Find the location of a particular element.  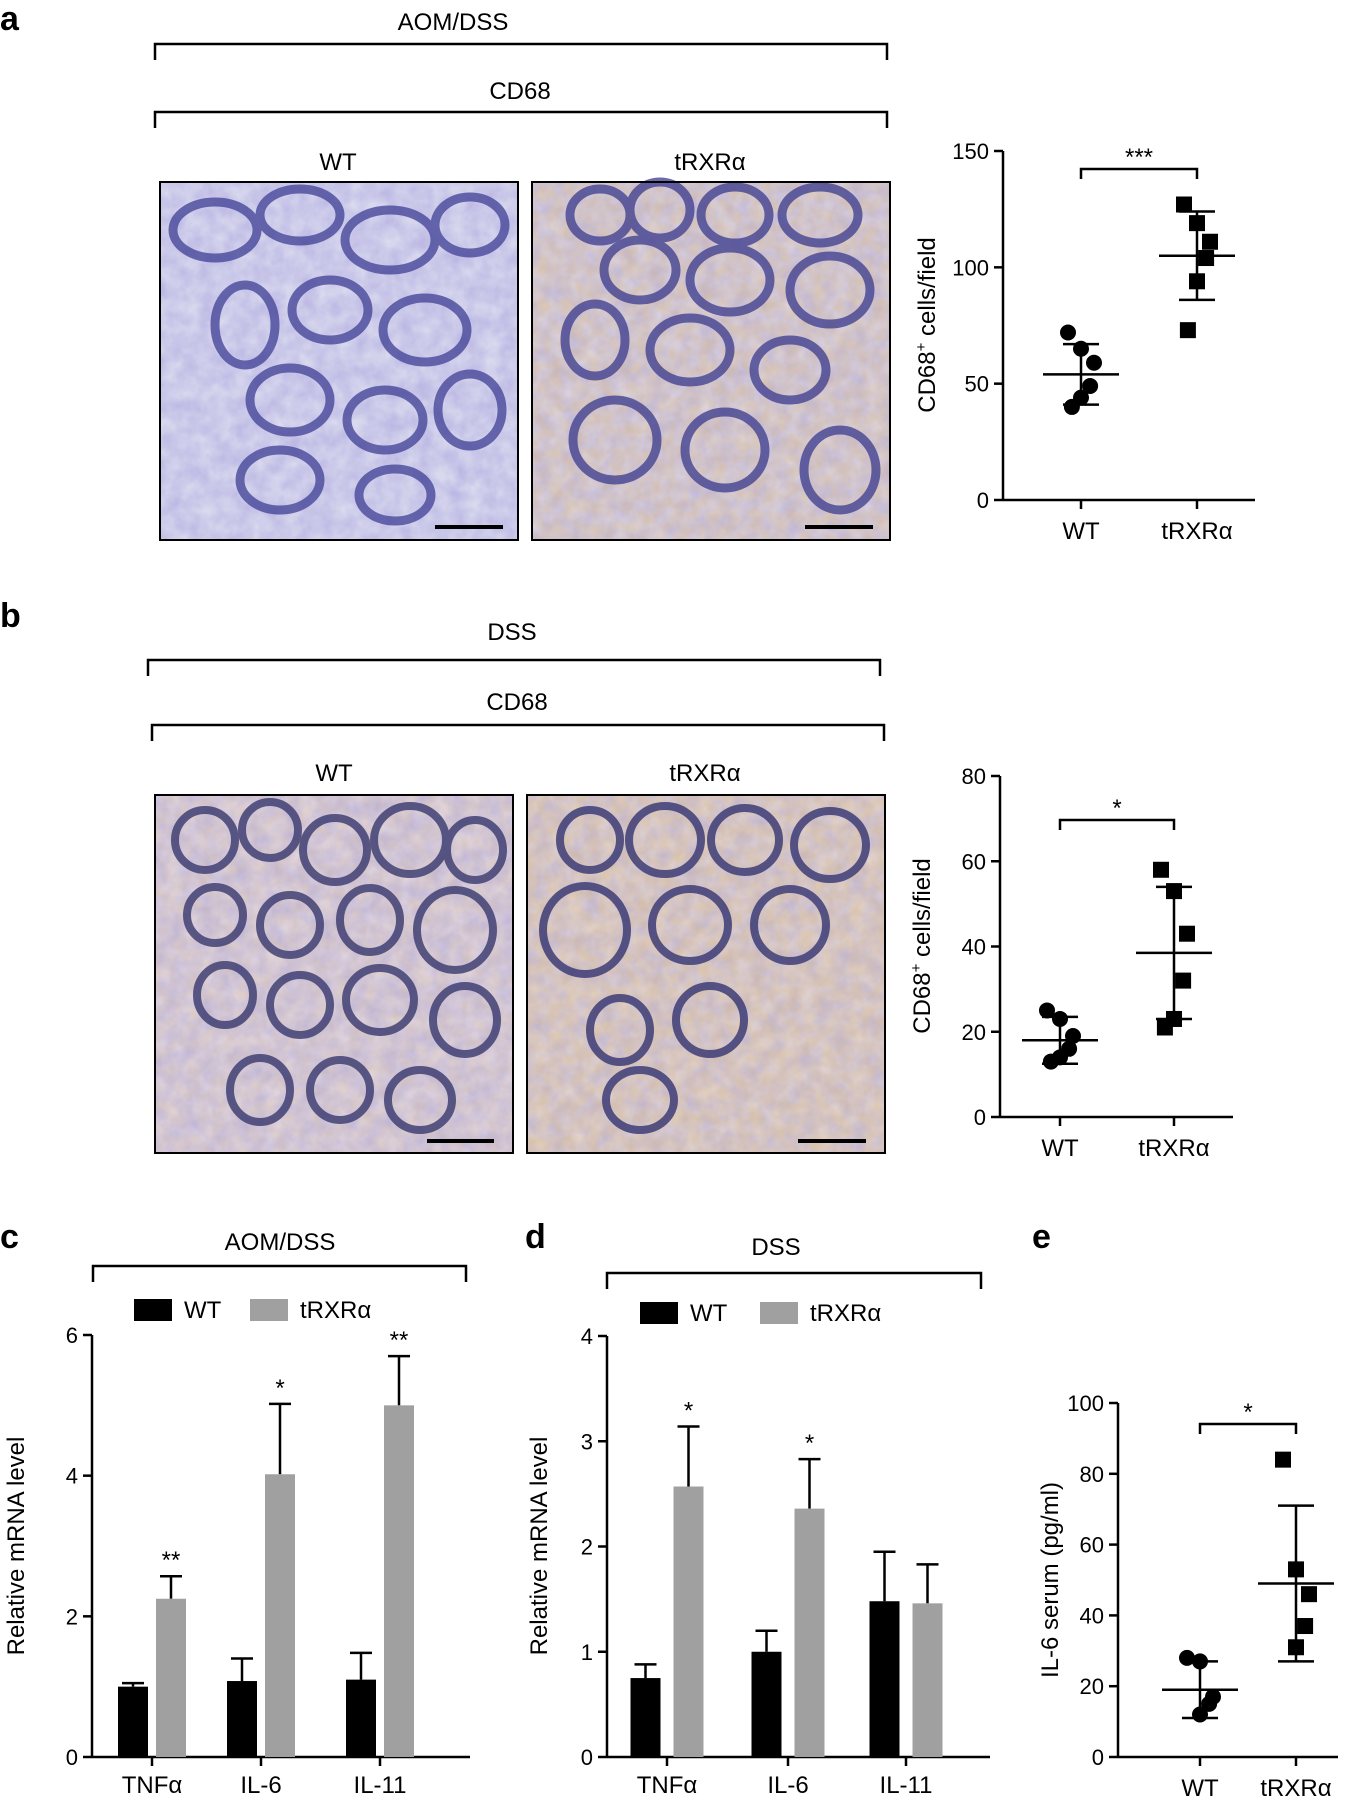

d-bar-significance-1: * is located at coordinates (809, 1443).